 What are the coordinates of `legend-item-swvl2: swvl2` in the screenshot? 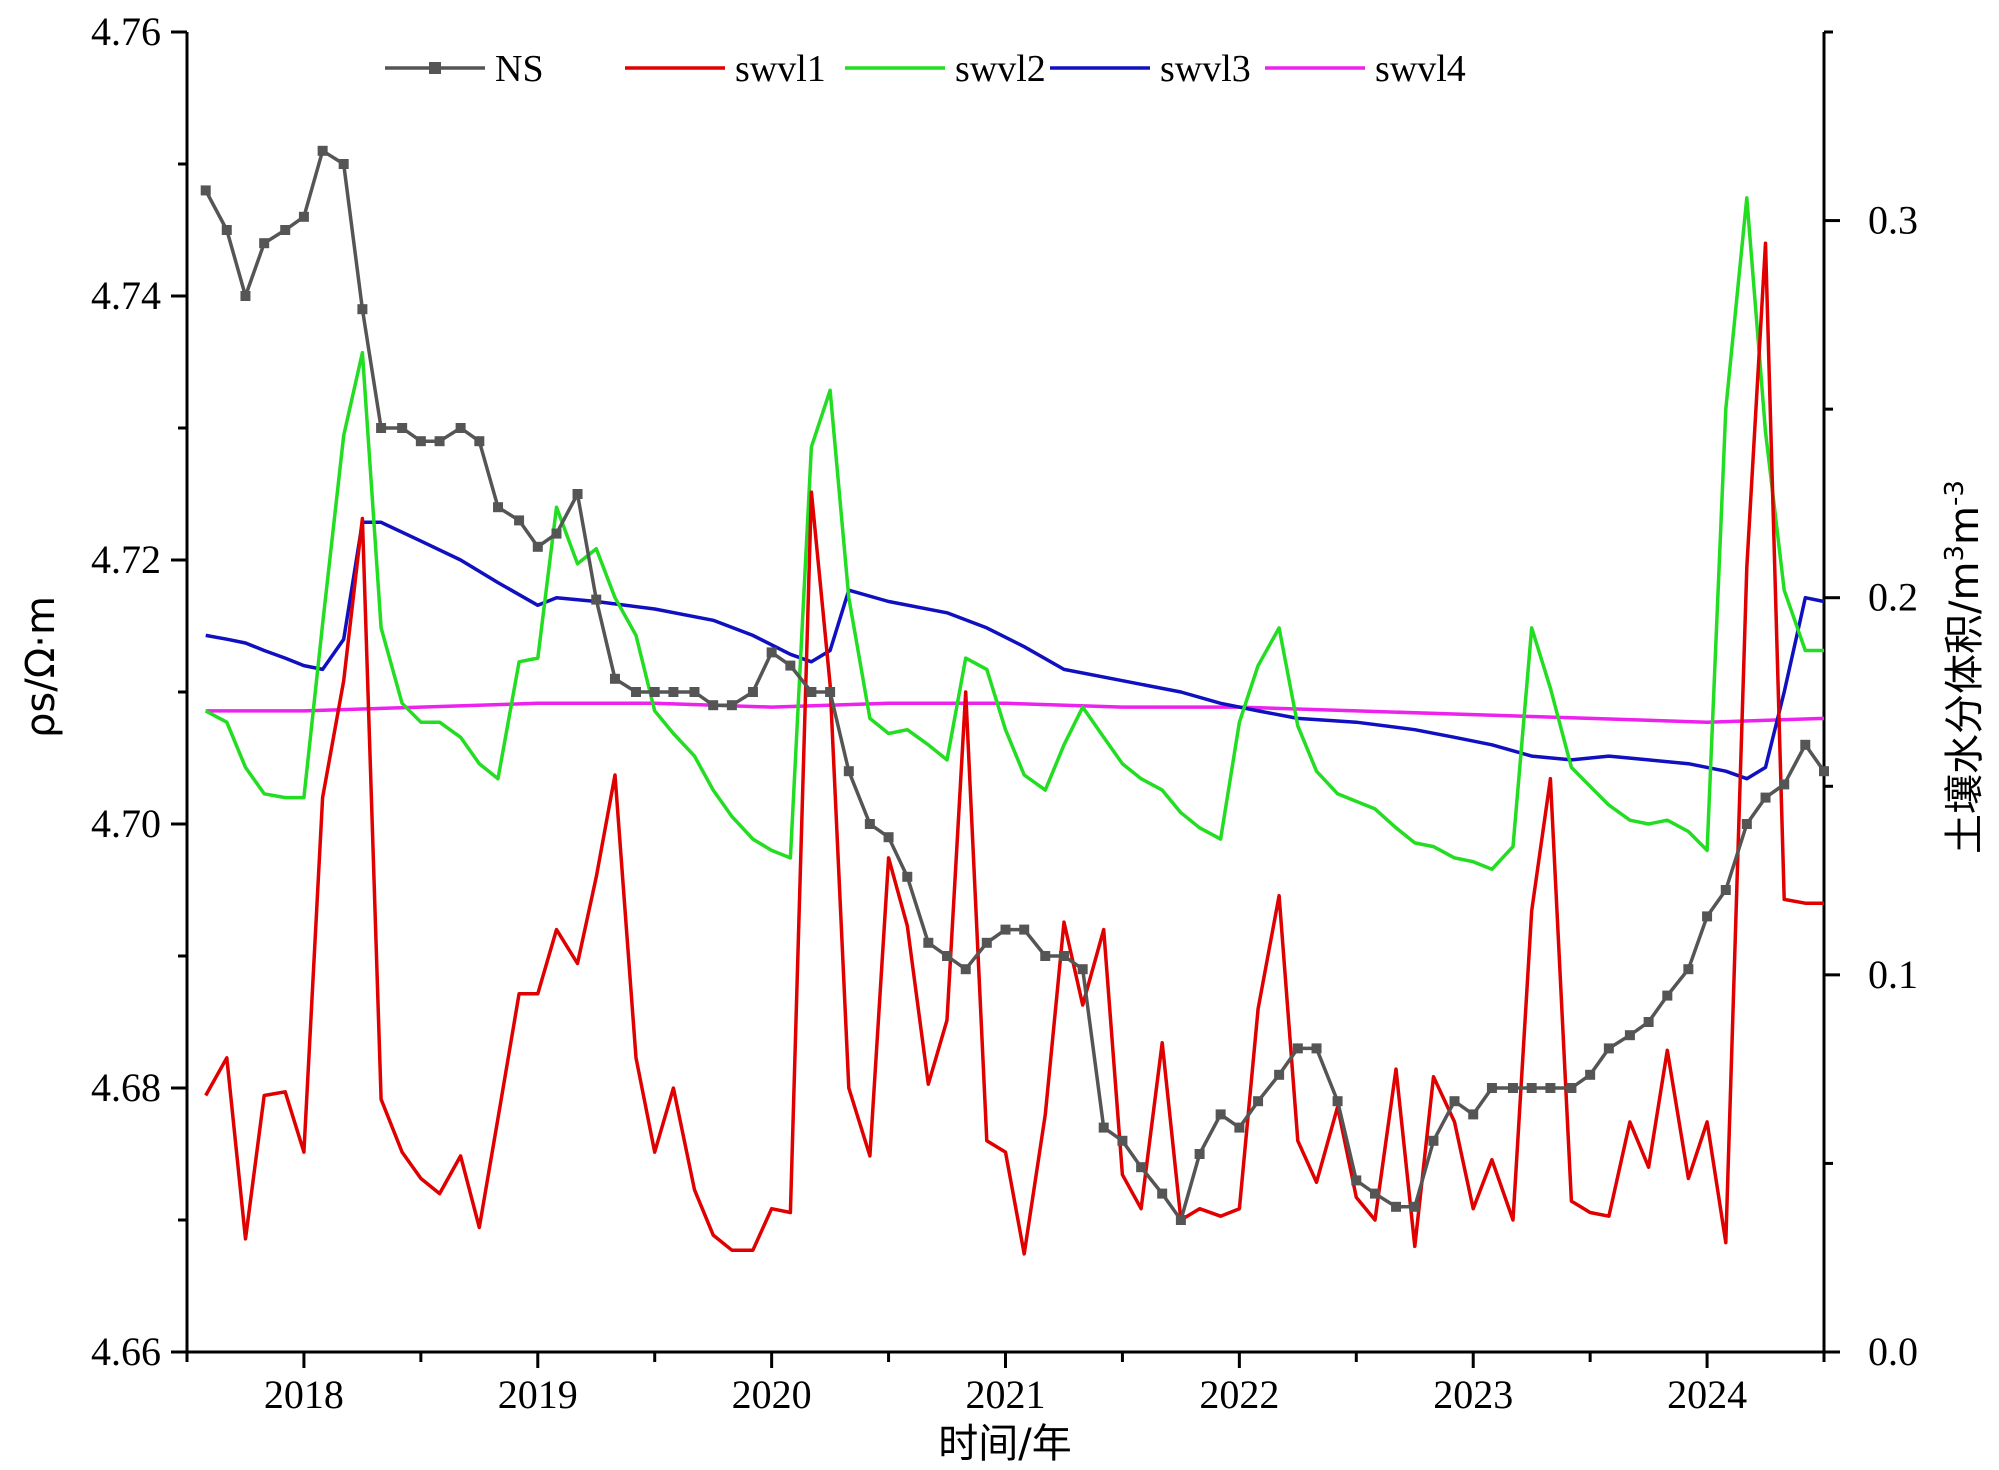 It's located at (945, 69).